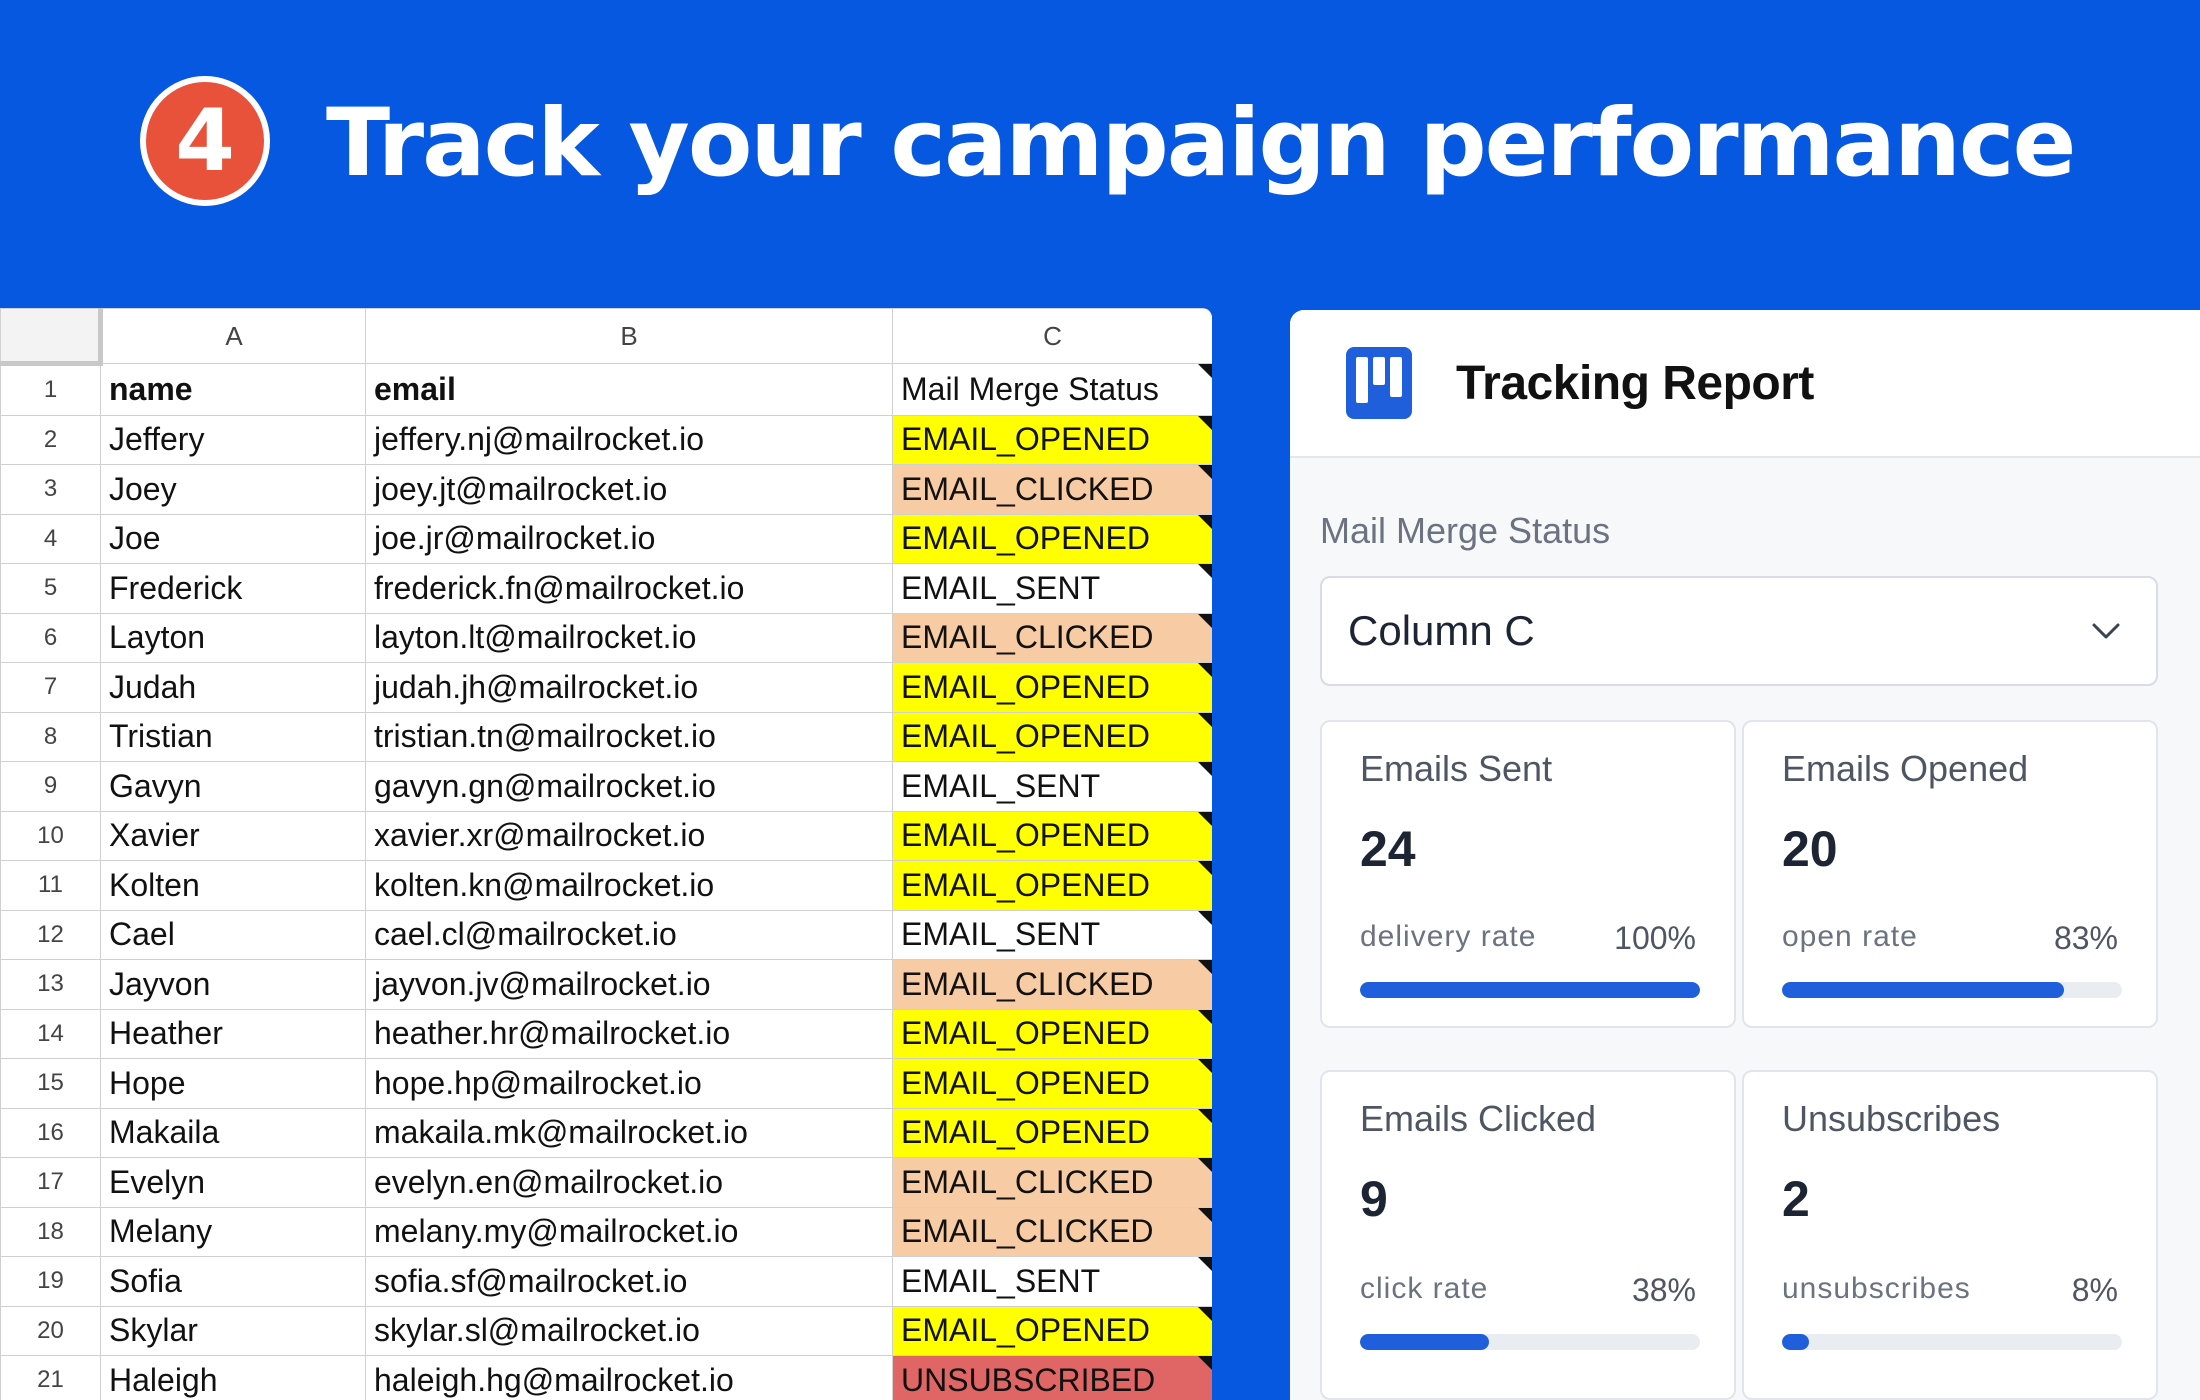 This screenshot has height=1400, width=2200. I want to click on row-number: 8, so click(50, 736).